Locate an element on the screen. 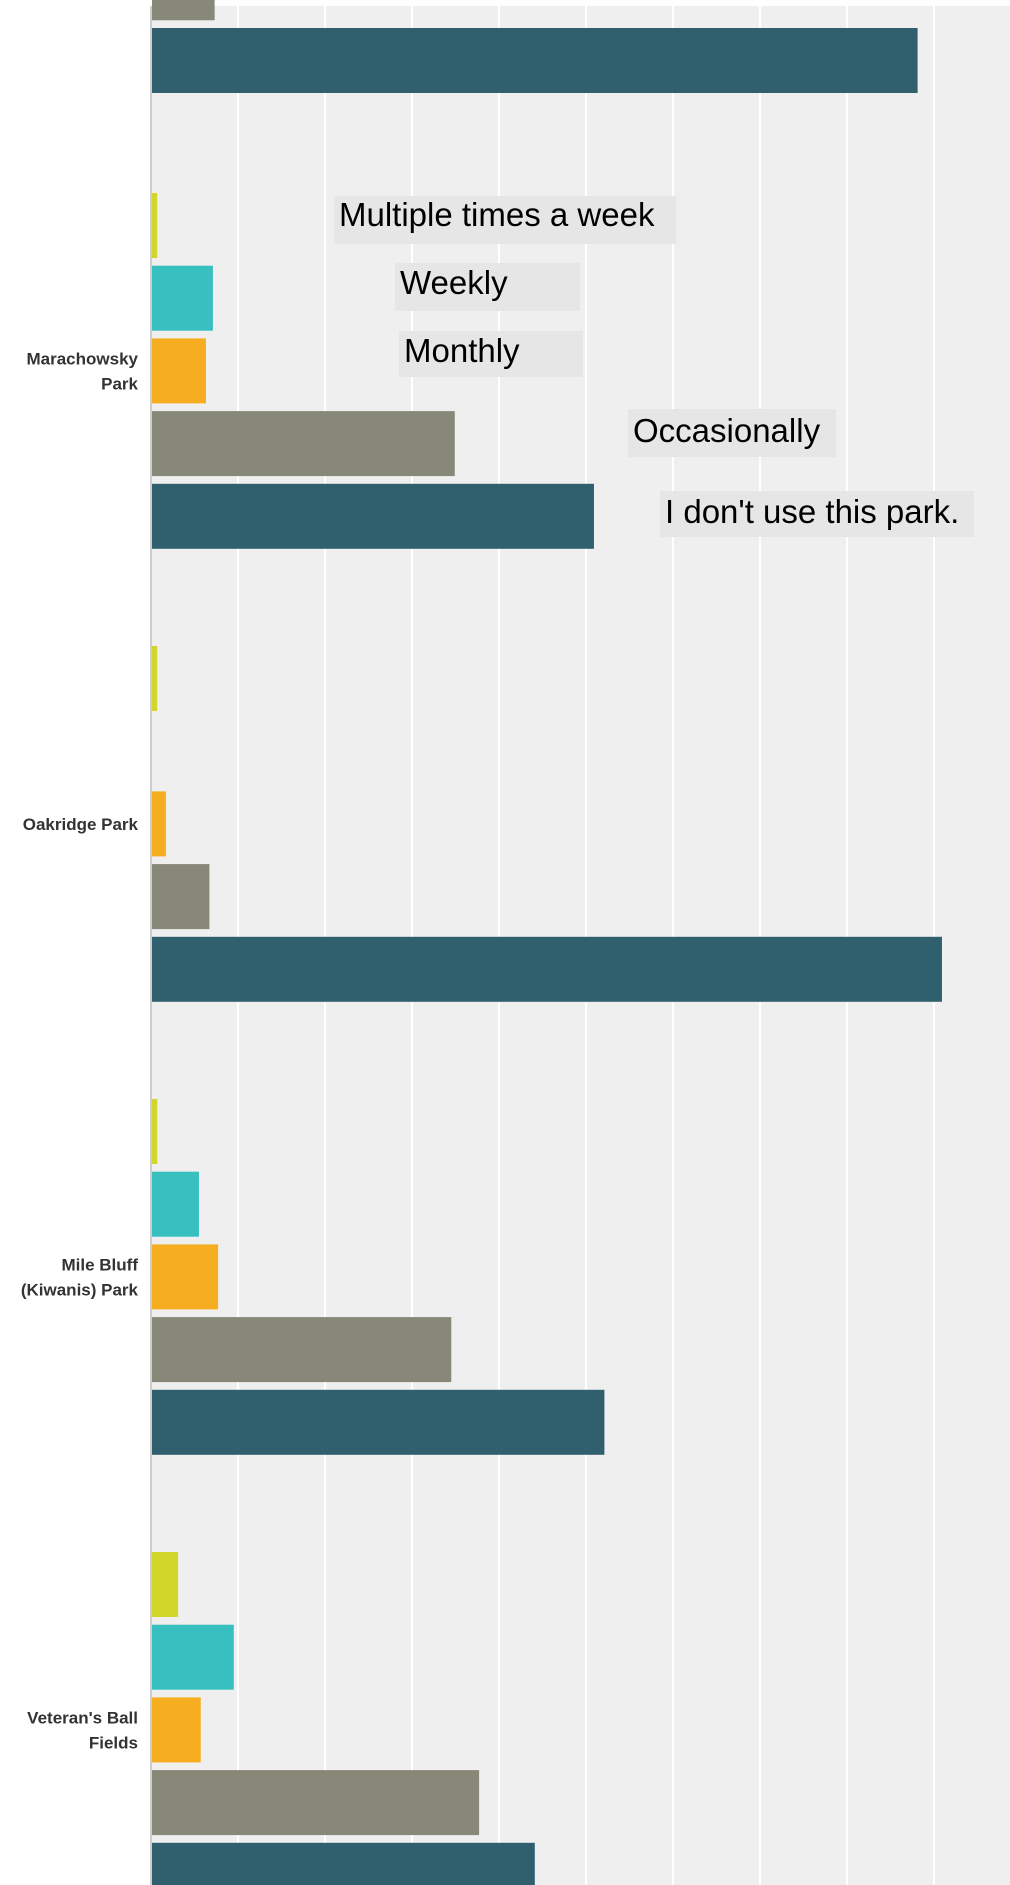 The width and height of the screenshot is (1010, 1885). legend-item: Occasionally is located at coordinates (732, 433).